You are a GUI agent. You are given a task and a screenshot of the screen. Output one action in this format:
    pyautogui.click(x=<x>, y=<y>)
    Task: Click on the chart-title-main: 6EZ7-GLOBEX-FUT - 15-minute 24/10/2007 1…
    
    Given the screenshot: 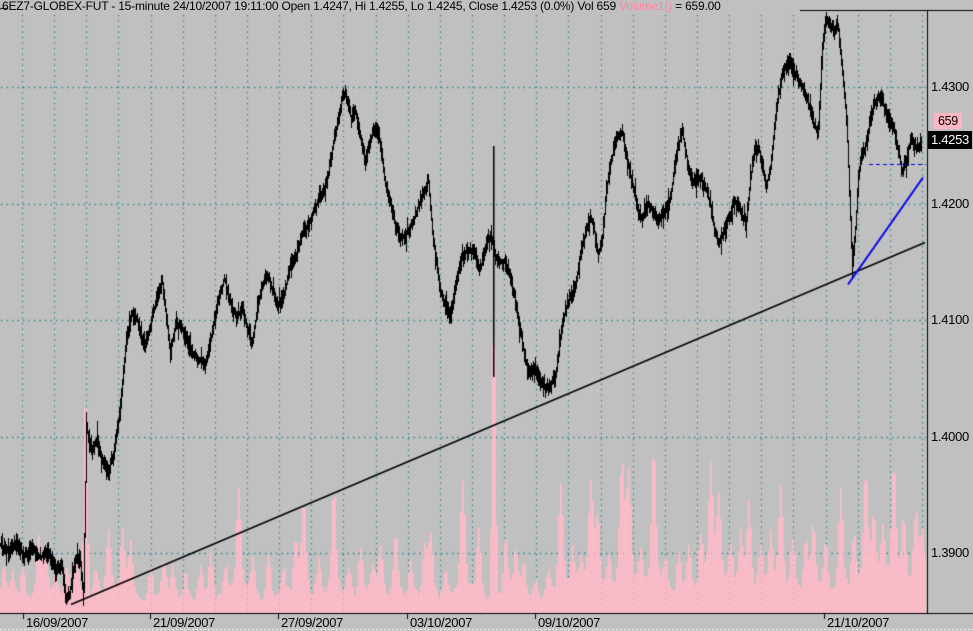 What is the action you would take?
    pyautogui.click(x=311, y=6)
    